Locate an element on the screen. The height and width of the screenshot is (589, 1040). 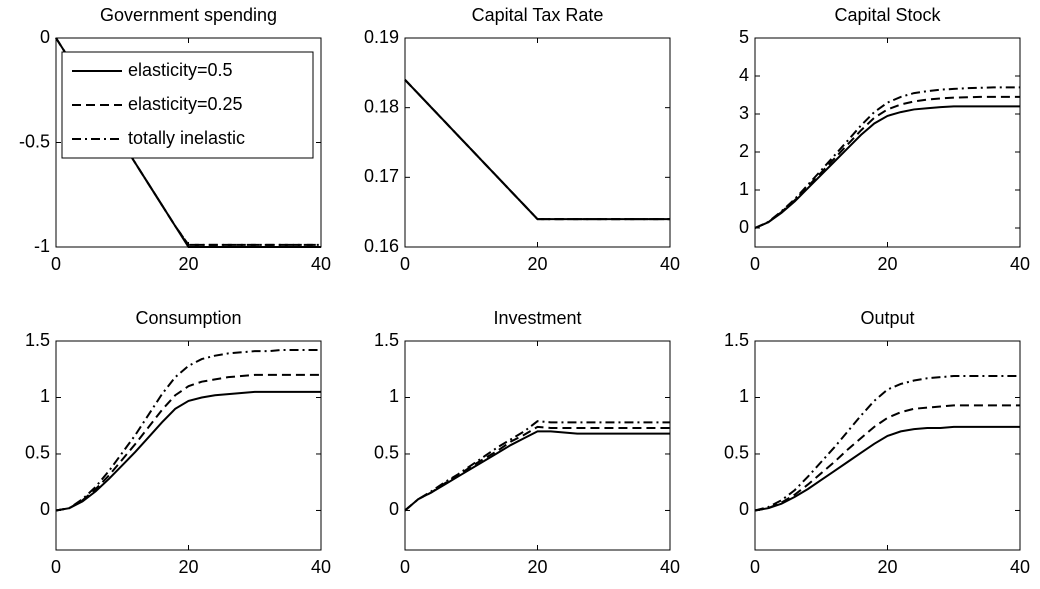
chart-title: Output is located at coordinates (887, 318).